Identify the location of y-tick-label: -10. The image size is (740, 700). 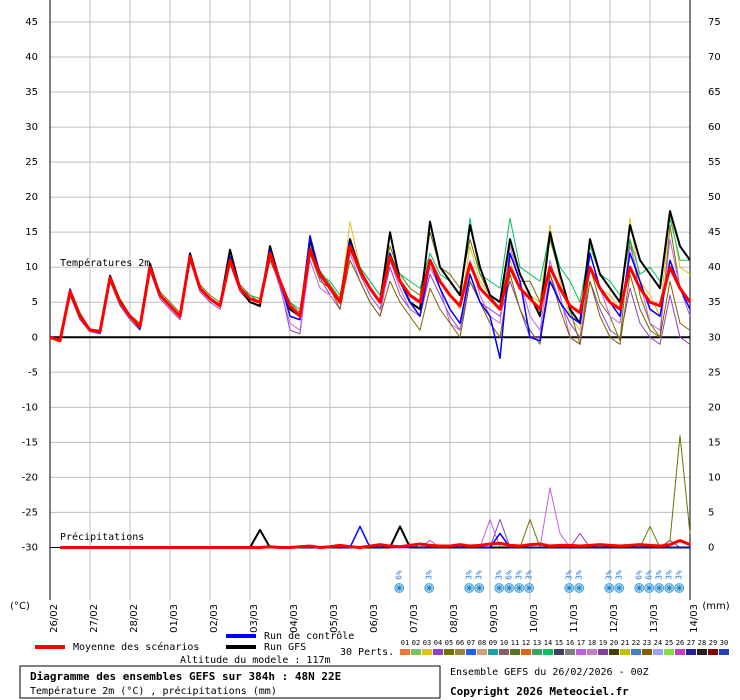
(30, 407).